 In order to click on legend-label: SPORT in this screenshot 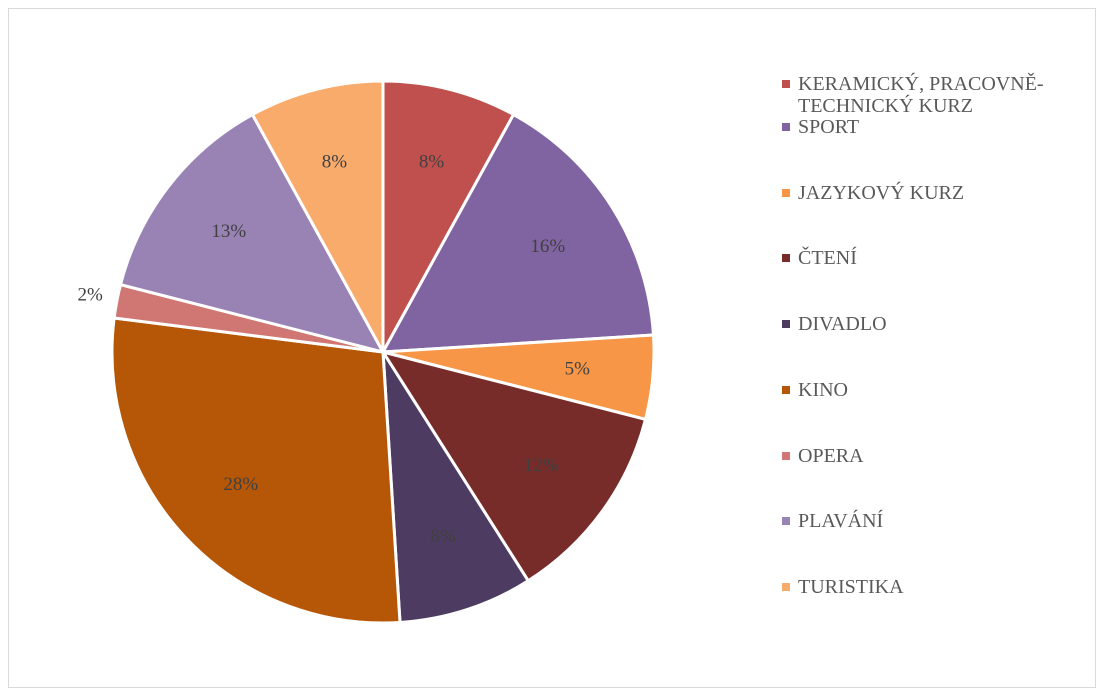, I will do `click(829, 127)`.